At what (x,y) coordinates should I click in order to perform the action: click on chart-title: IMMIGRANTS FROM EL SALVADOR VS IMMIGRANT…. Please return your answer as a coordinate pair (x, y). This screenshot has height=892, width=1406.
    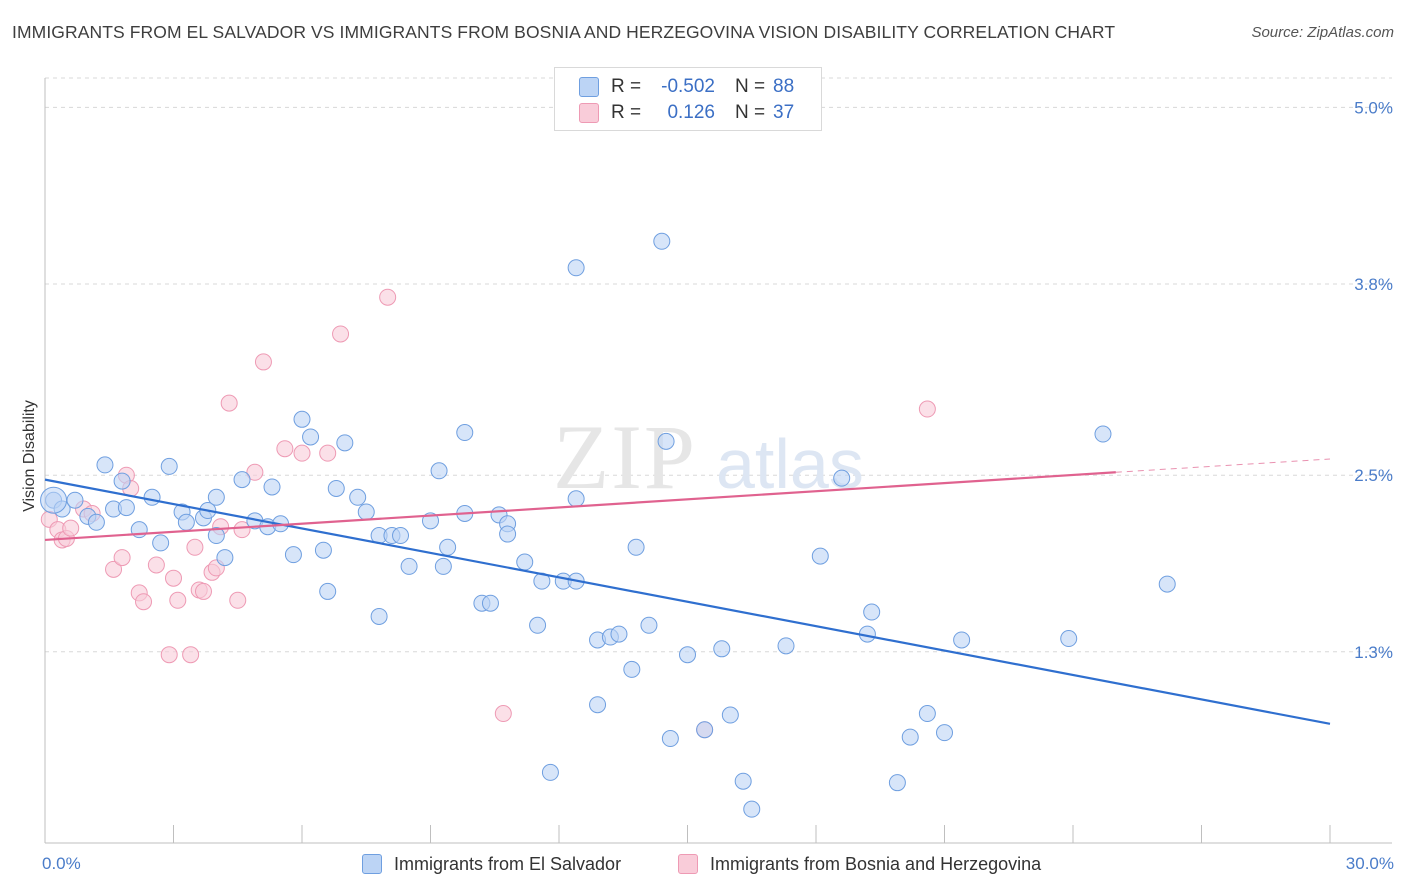
    Looking at the image, I should click on (564, 32).